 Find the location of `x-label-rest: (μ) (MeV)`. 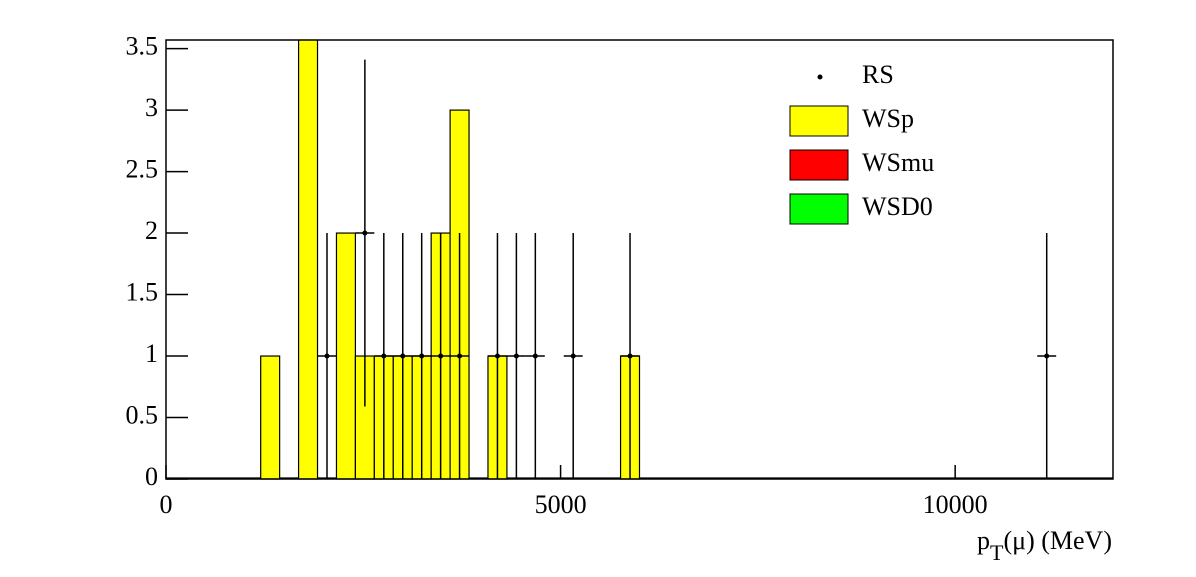

x-label-rest: (μ) (MeV) is located at coordinates (1057, 540).